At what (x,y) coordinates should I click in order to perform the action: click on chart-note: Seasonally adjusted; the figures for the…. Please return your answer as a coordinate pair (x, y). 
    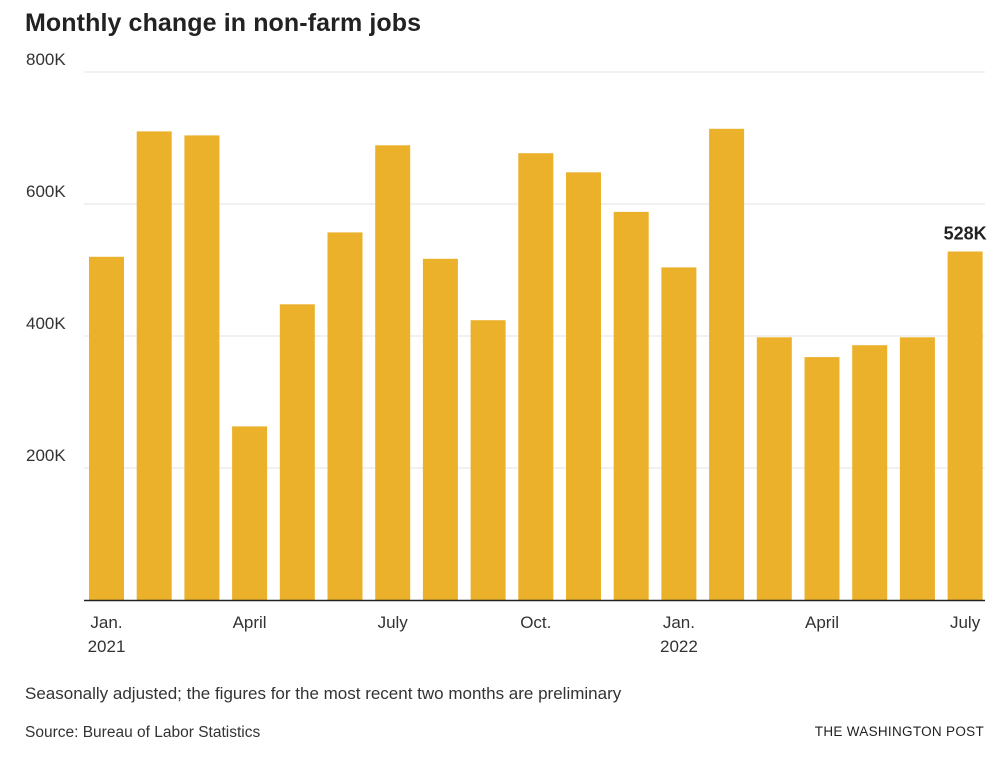
    Looking at the image, I should click on (323, 693).